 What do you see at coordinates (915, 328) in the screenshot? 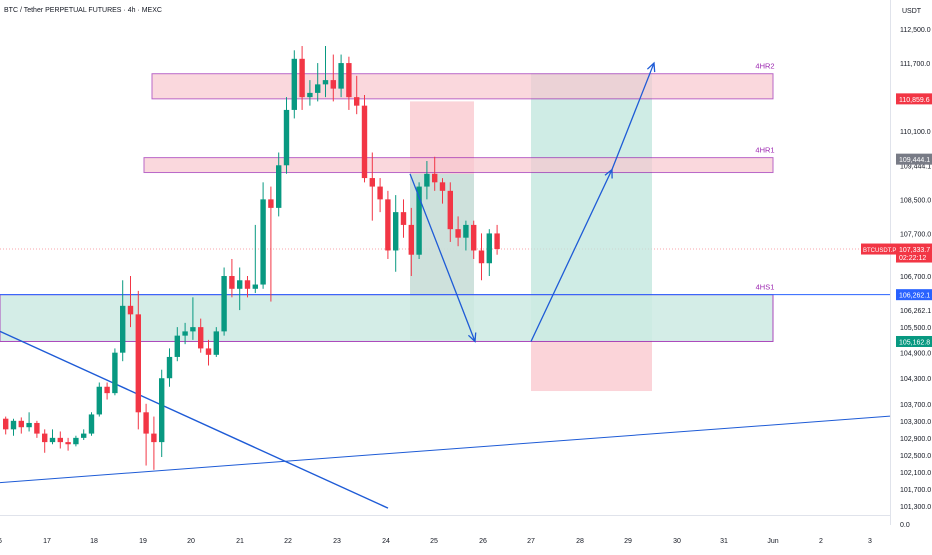
I see `y-tick-label: 105,500.0` at bounding box center [915, 328].